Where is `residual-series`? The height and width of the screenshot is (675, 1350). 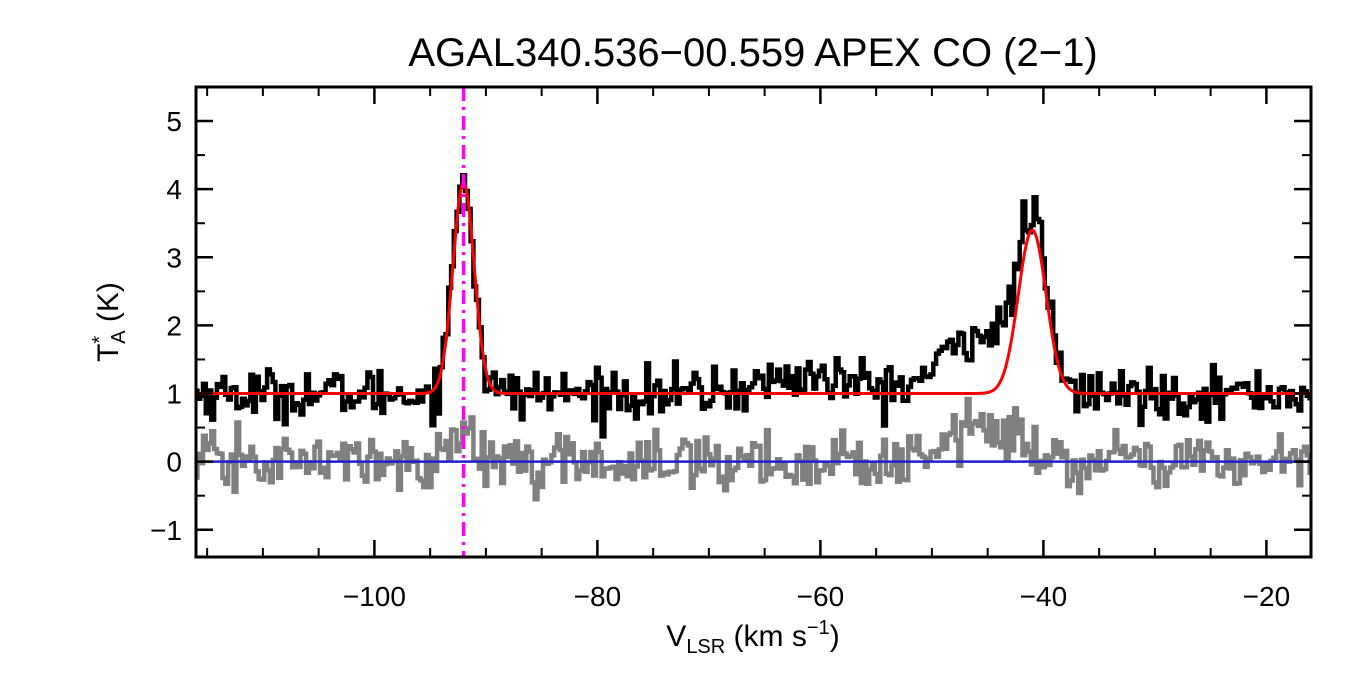 residual-series is located at coordinates (753, 449).